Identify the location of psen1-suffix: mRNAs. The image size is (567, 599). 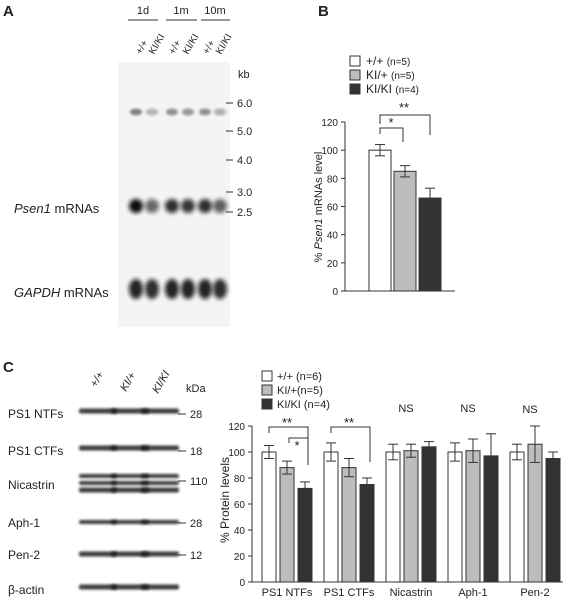
(75, 208).